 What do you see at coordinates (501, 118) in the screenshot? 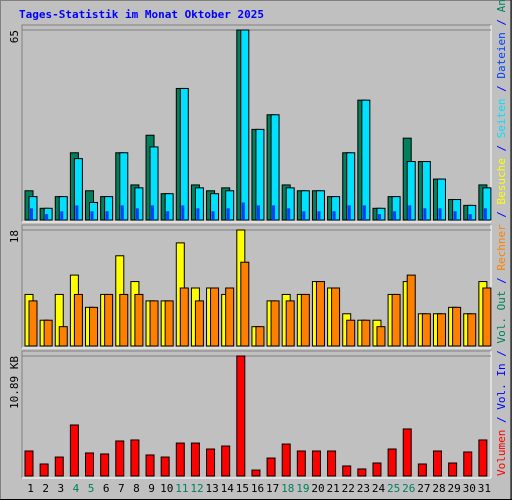
I see `legend-entry: Seiten` at bounding box center [501, 118].